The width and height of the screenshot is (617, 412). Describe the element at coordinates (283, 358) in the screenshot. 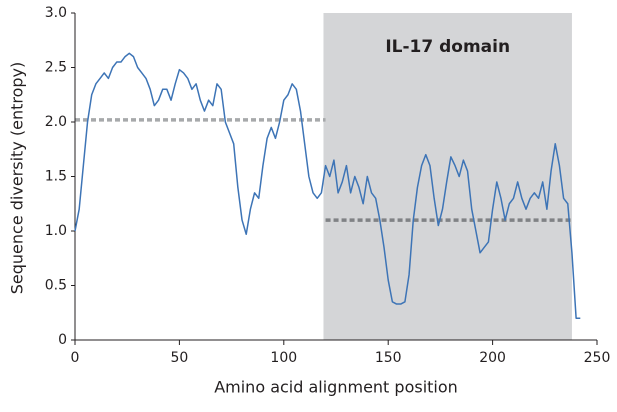

I see `x-tick-label: 100` at that location.